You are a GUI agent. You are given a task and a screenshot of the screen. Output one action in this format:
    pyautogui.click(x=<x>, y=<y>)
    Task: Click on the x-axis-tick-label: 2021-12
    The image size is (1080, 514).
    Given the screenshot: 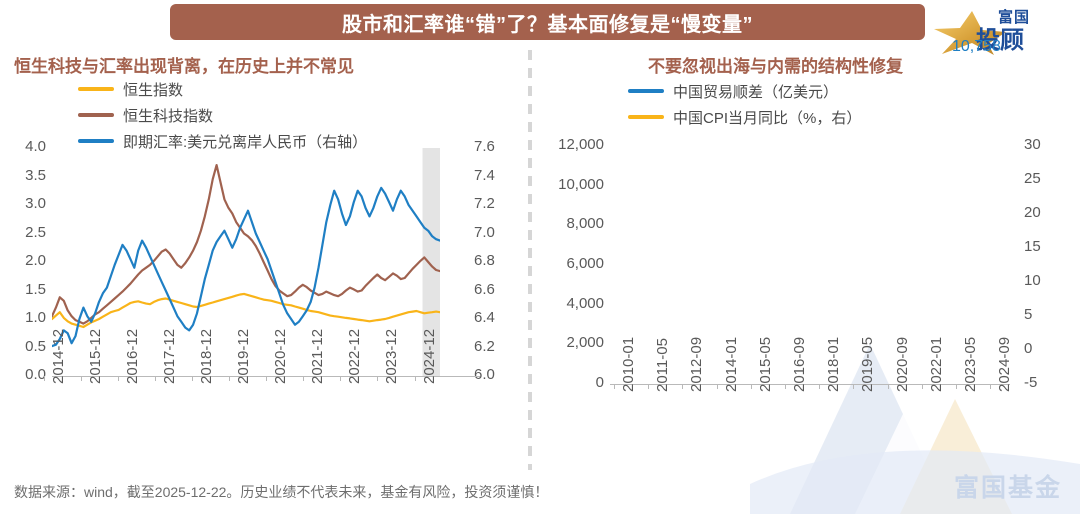 What is the action you would take?
    pyautogui.click(x=318, y=356)
    